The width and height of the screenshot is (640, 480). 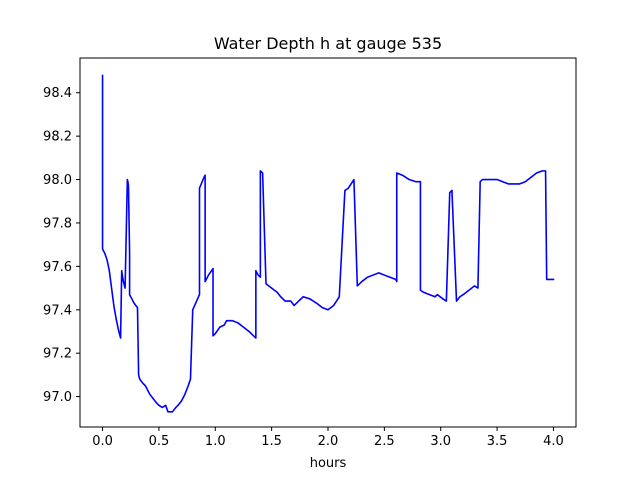 I want to click on x-tick-label: 2.0, so click(x=328, y=441).